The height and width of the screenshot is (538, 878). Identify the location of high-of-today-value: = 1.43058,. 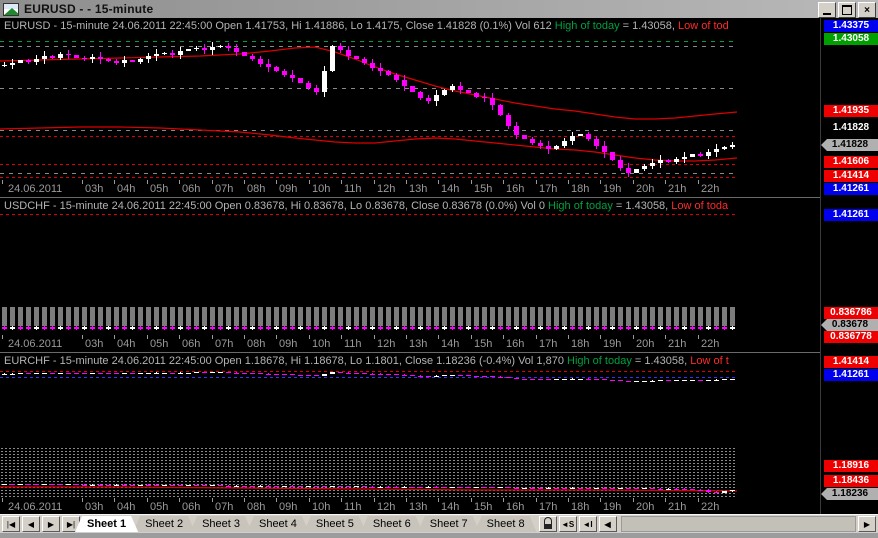
(649, 26).